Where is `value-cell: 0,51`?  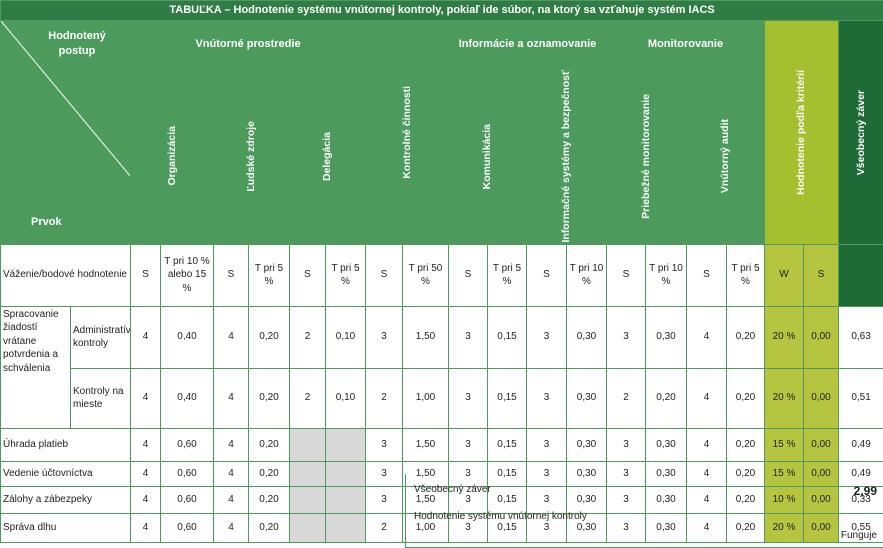 value-cell: 0,51 is located at coordinates (860, 398).